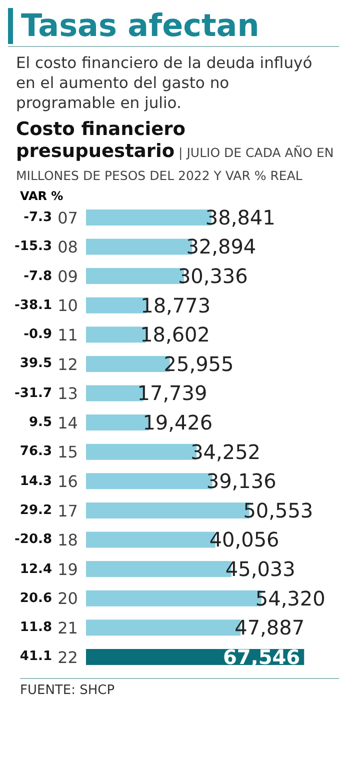 This screenshot has height=768, width=347. What do you see at coordinates (33, 540) in the screenshot?
I see `text: -20.8` at bounding box center [33, 540].